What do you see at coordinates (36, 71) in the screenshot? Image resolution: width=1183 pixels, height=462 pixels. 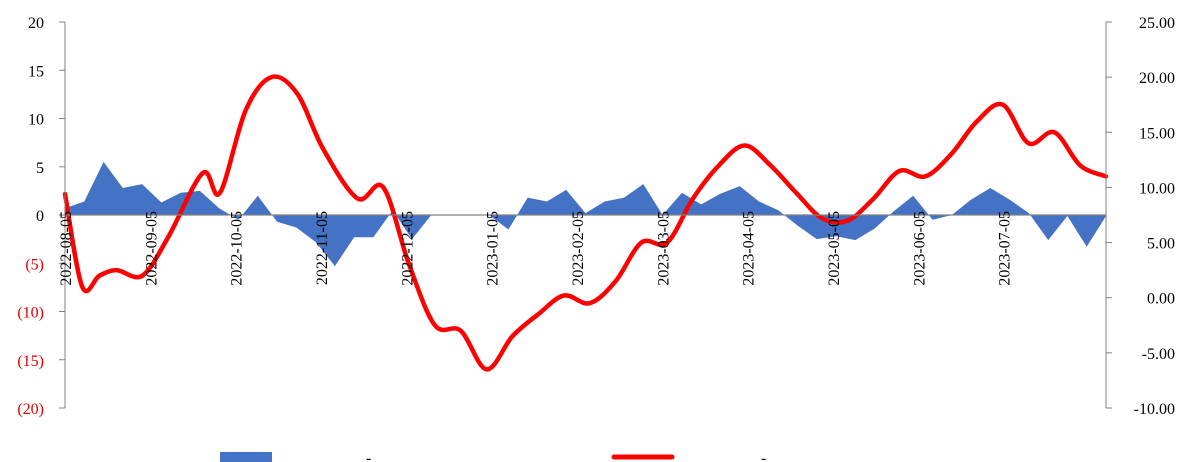 I see `left-tick-label: 15` at bounding box center [36, 71].